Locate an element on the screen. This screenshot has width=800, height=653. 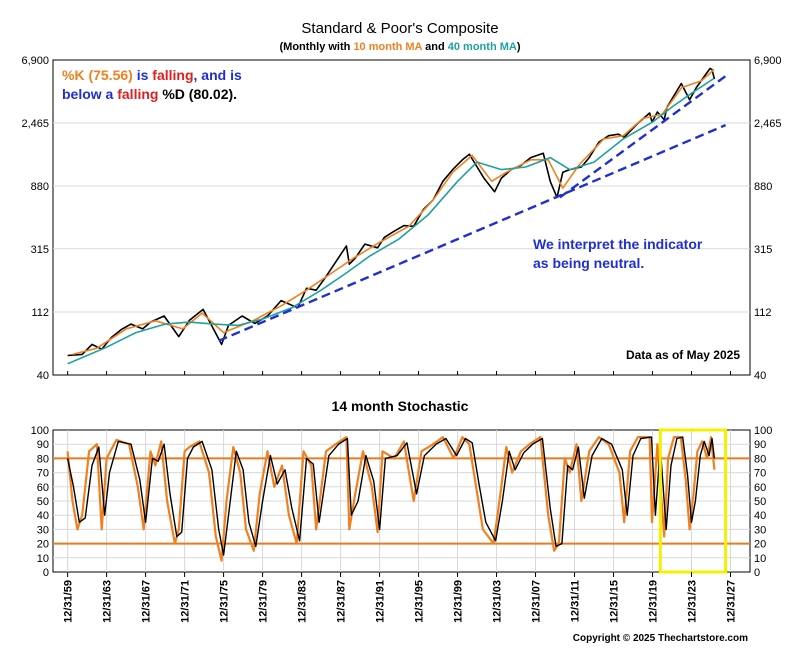
xtick-label: 12/31/27 is located at coordinates (732, 601).